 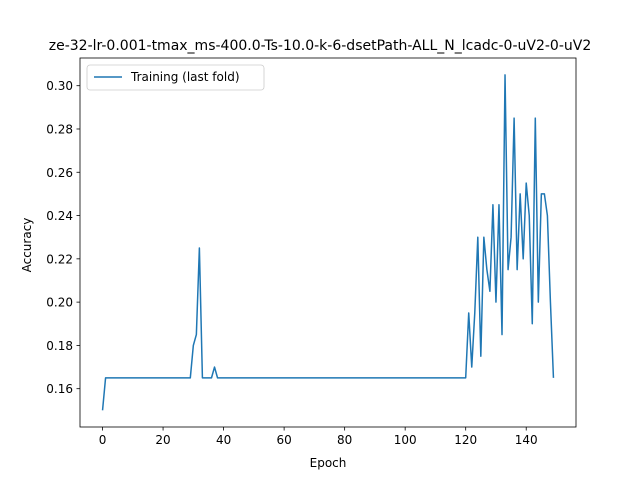 I want to click on x-axis: 0 20 40 60 80 100 120 140, so click(x=318, y=437).